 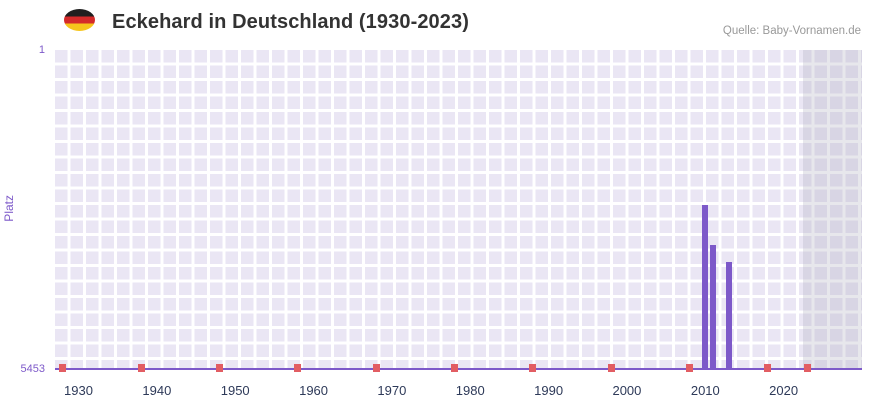 What do you see at coordinates (79, 20) in the screenshot?
I see `germany-flag-icon` at bounding box center [79, 20].